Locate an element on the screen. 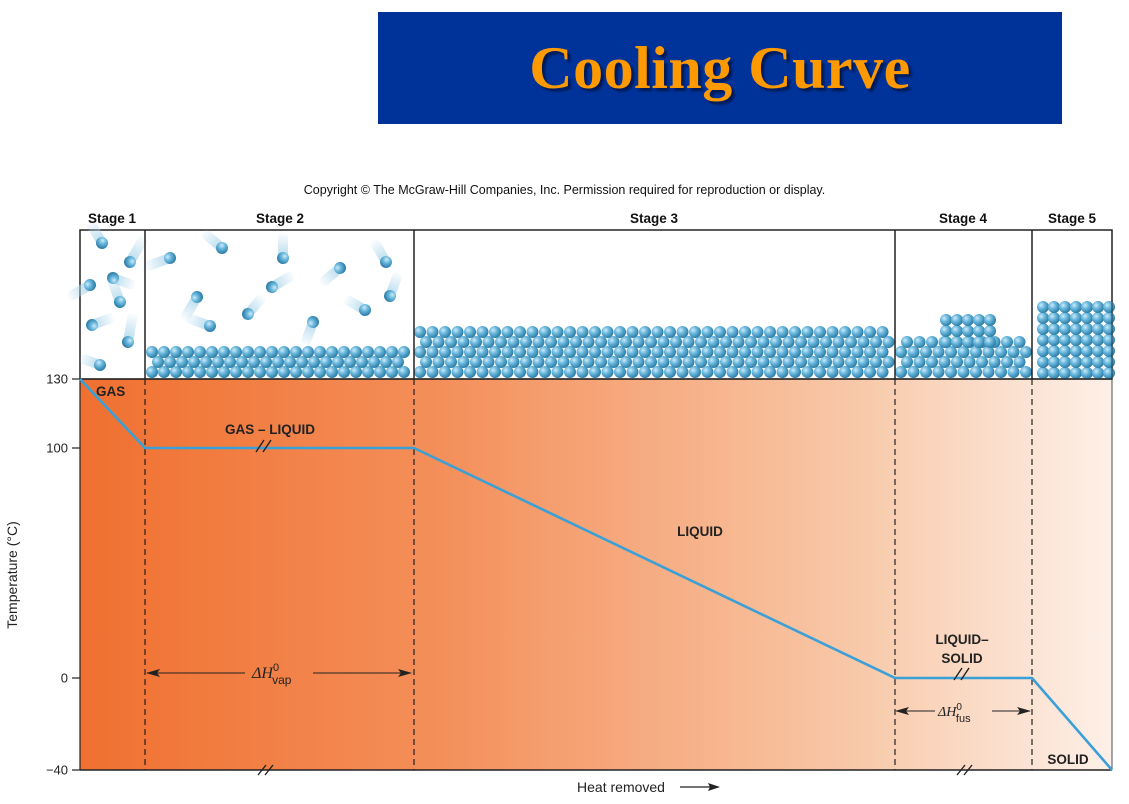 The height and width of the screenshot is (804, 1129). y-tick-label-0: 130 is located at coordinates (57, 379).